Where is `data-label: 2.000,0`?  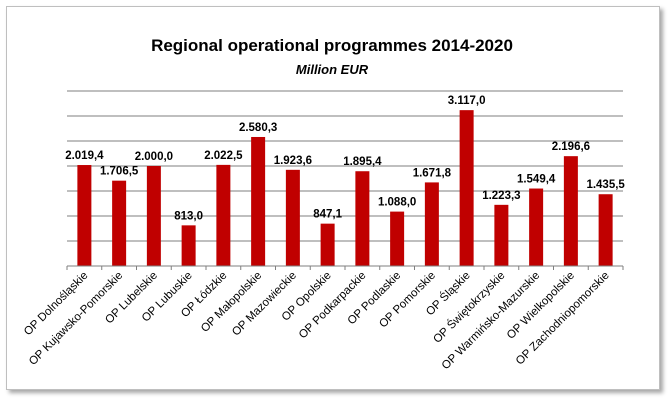 data-label: 2.000,0 is located at coordinates (154, 157).